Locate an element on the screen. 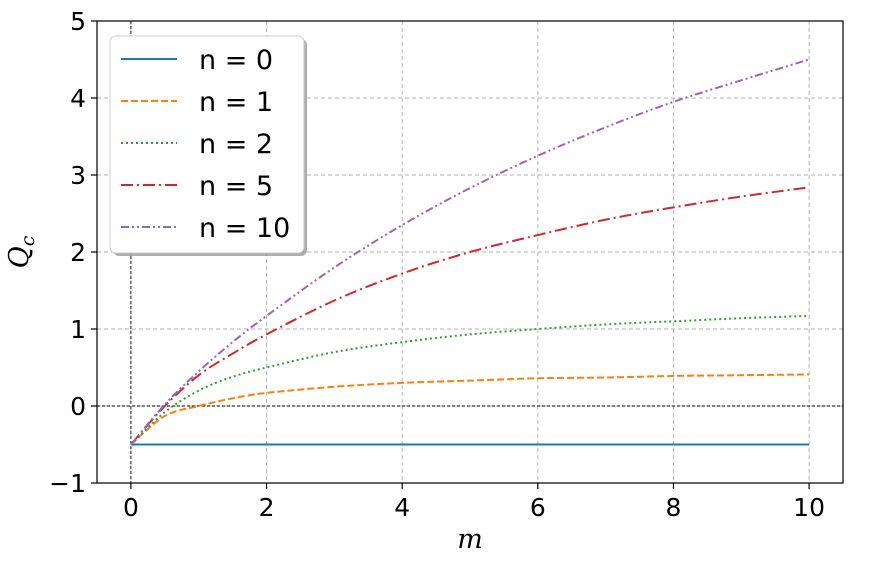 This screenshot has width=880, height=564. x-tick-label: 2 is located at coordinates (267, 507).